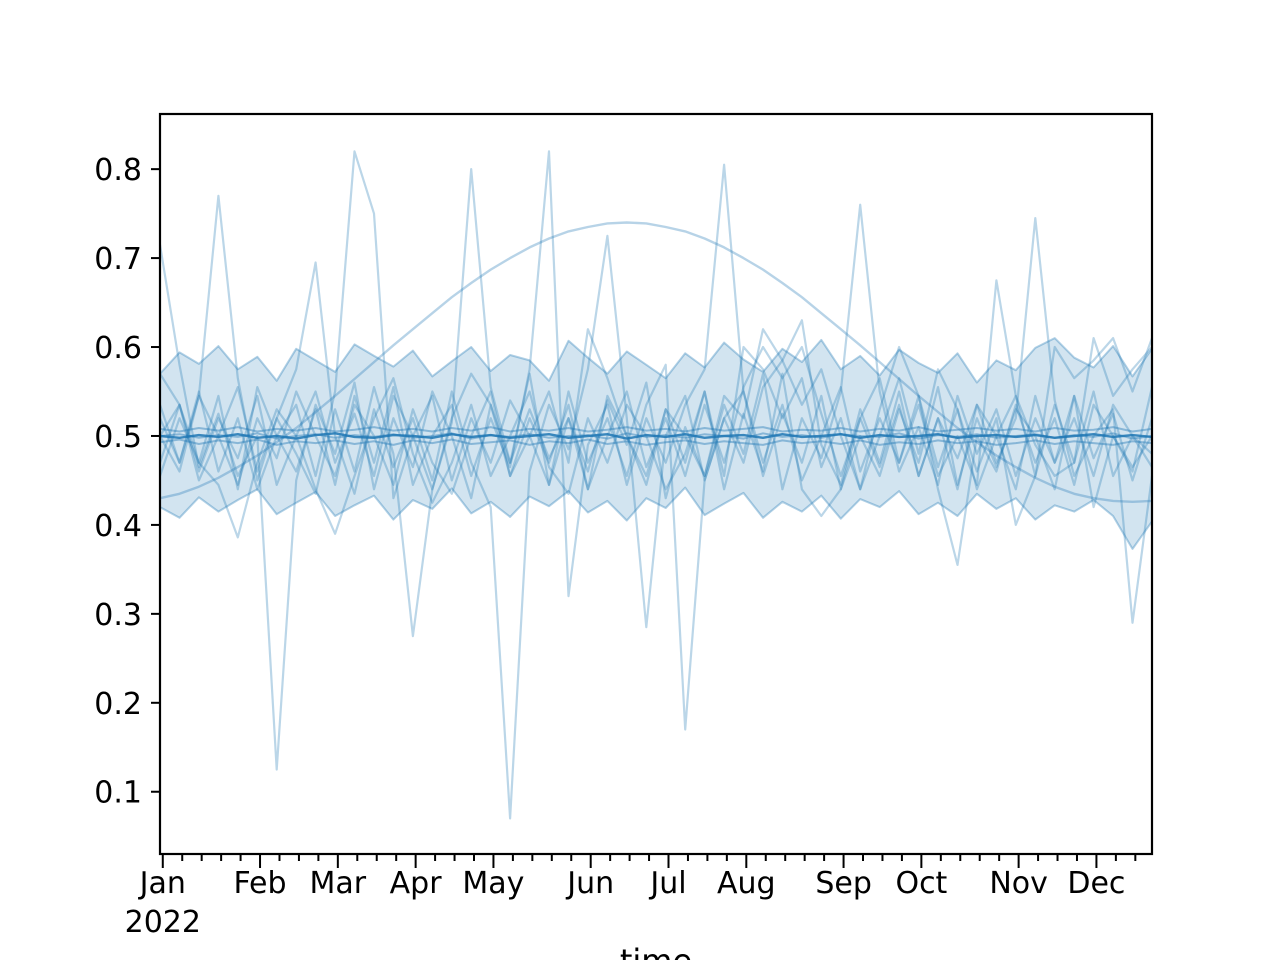  I want to click on band-upper-edge, so click(656, 360).